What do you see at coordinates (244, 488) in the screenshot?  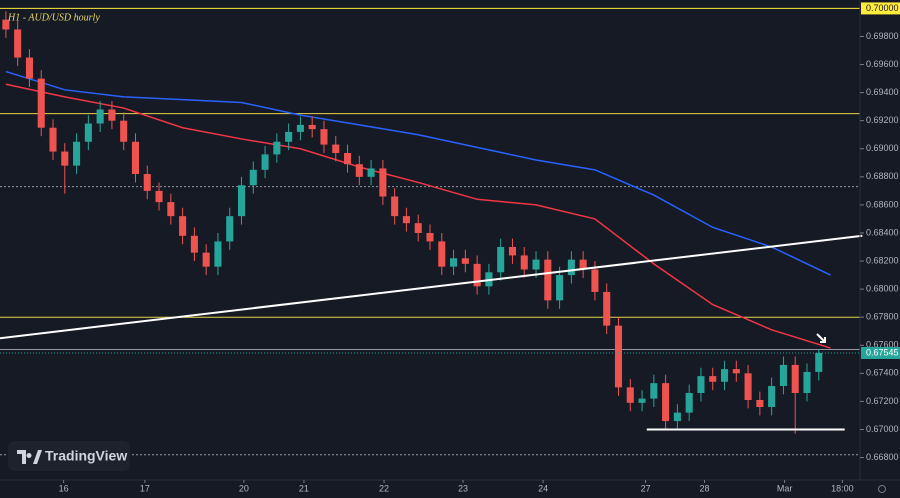 I see `x-tick-label: 20` at bounding box center [244, 488].